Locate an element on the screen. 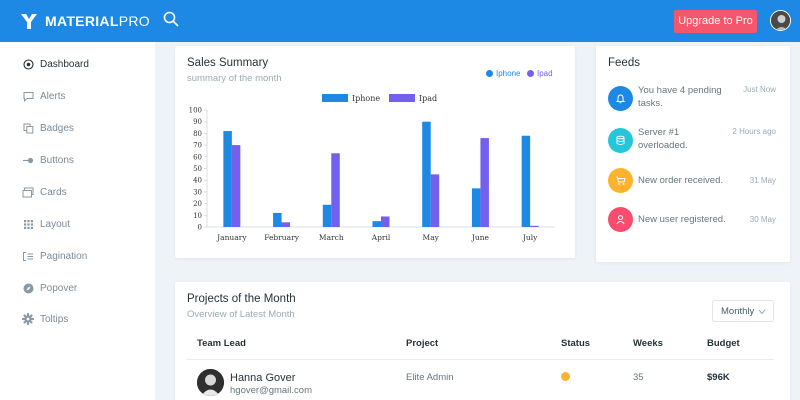 This screenshot has width=800, height=400. user-avatar is located at coordinates (780, 20).